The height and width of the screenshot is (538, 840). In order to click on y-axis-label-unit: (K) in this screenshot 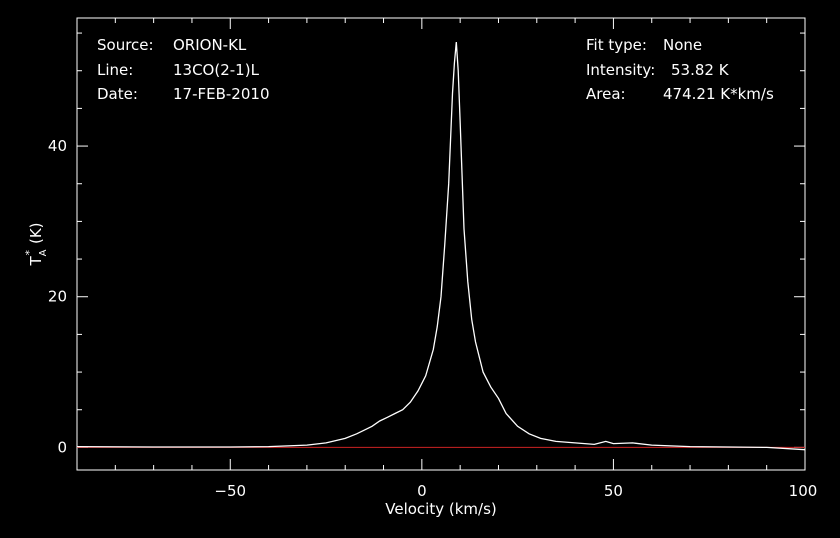, I will do `click(36, 233)`.